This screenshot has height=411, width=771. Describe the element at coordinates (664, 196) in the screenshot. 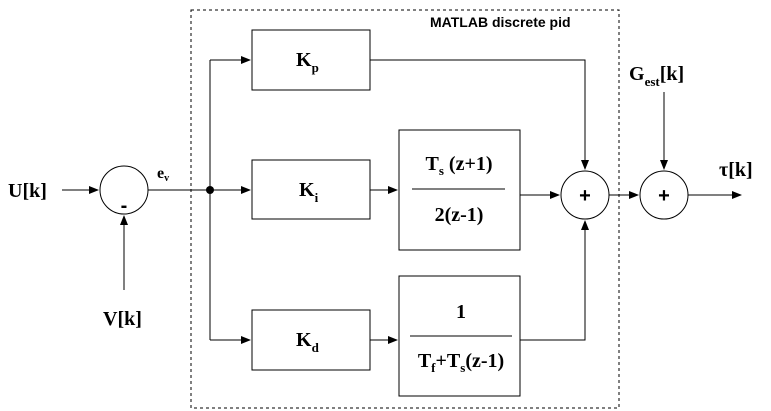

I see `output-sum-sign: +` at that location.